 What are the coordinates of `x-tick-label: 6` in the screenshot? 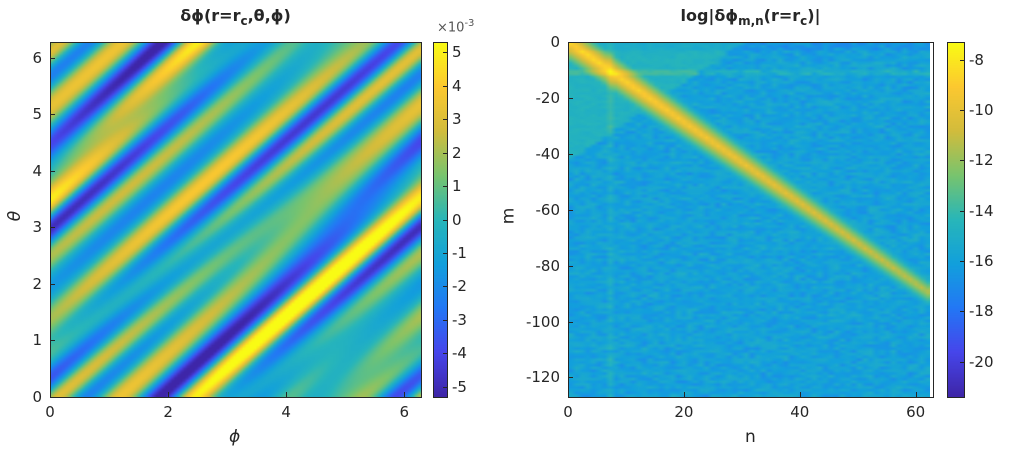 It's located at (404, 412).